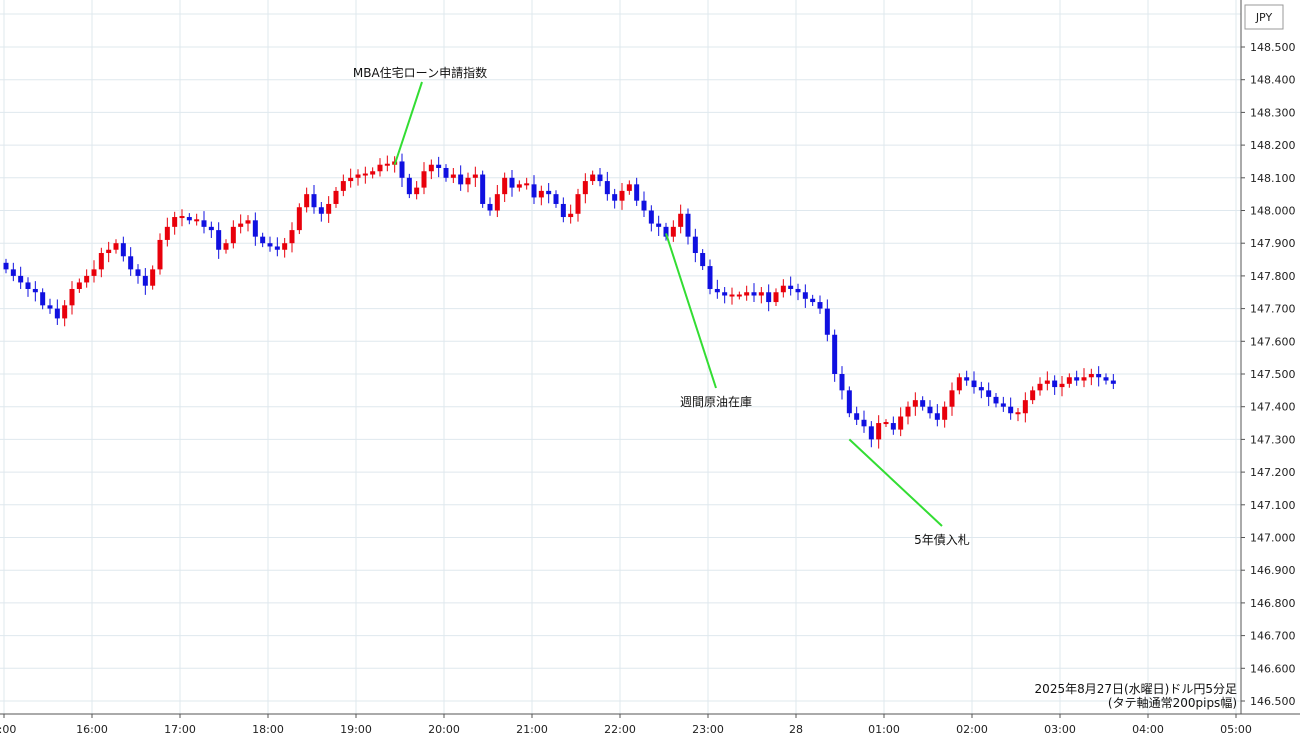  Describe the element at coordinates (1273, 211) in the screenshot. I see `y-tick-label: 148.000` at that location.